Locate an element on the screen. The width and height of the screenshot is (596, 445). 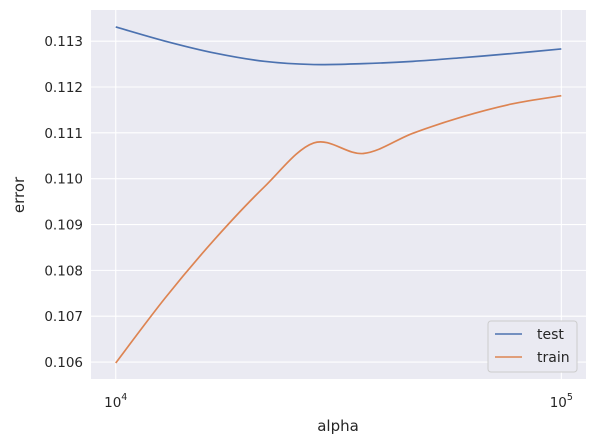
legend-label-test: test is located at coordinates (550, 335).